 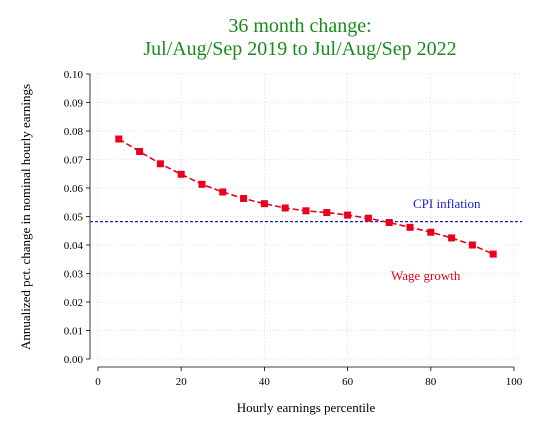 I want to click on x-tick-label: 60, so click(x=348, y=382).